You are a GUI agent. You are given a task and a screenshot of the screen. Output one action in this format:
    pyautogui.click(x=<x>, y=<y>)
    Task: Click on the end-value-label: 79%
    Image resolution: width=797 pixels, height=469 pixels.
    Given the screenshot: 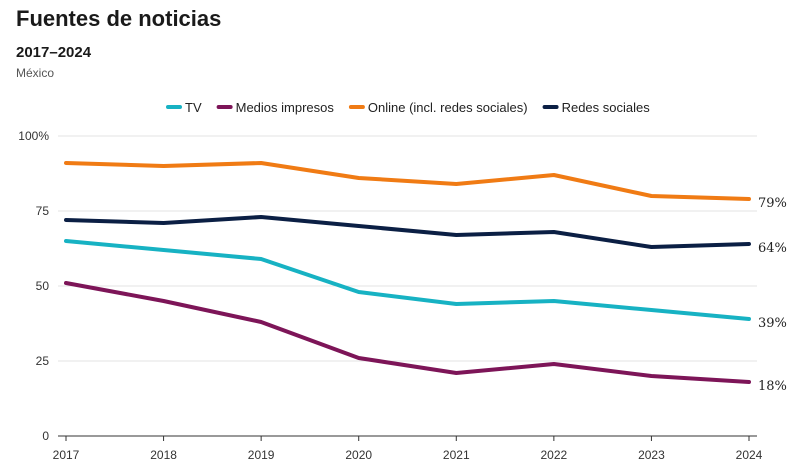 What is the action you would take?
    pyautogui.click(x=772, y=203)
    